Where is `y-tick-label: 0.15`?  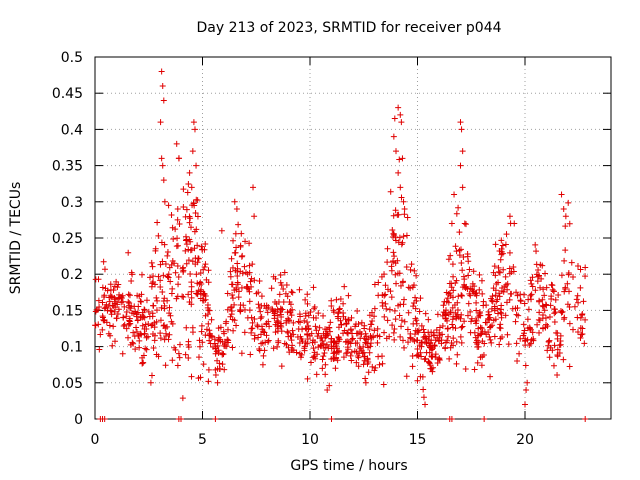 y-tick-label: 0.15 is located at coordinates (67, 311).